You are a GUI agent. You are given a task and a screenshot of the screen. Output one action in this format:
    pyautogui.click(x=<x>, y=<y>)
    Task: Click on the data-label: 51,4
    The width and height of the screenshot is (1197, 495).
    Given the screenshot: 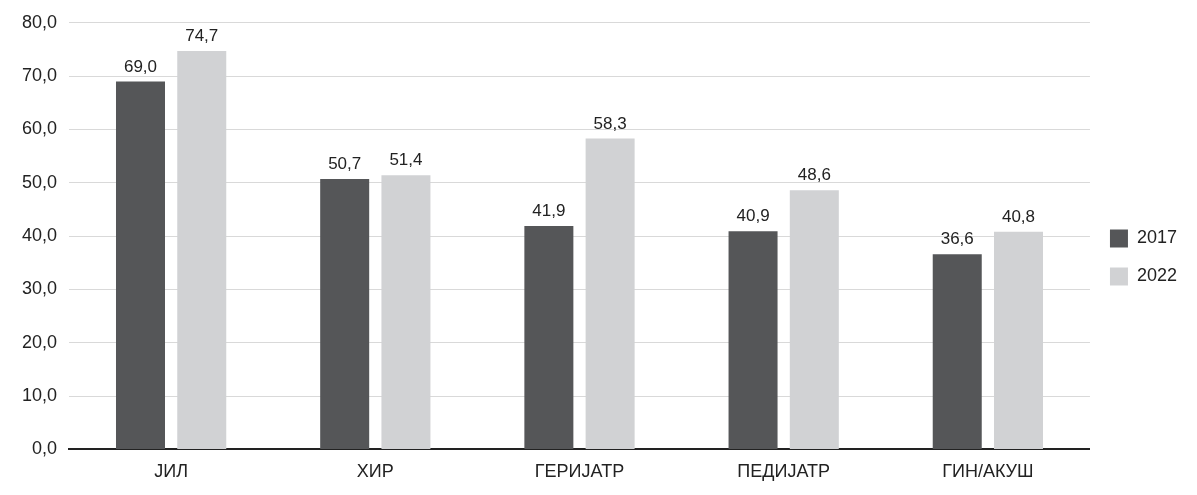 What is the action you would take?
    pyautogui.click(x=406, y=160)
    